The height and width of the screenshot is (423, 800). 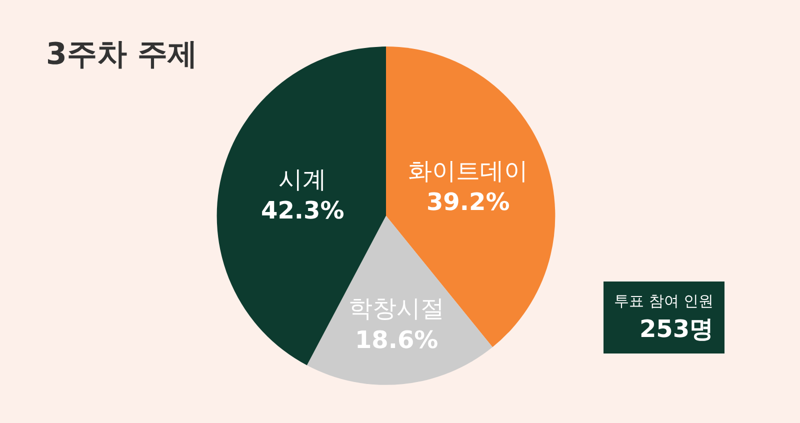 What do you see at coordinates (122, 54) in the screenshot?
I see `chart-title: 3주차 주제` at bounding box center [122, 54].